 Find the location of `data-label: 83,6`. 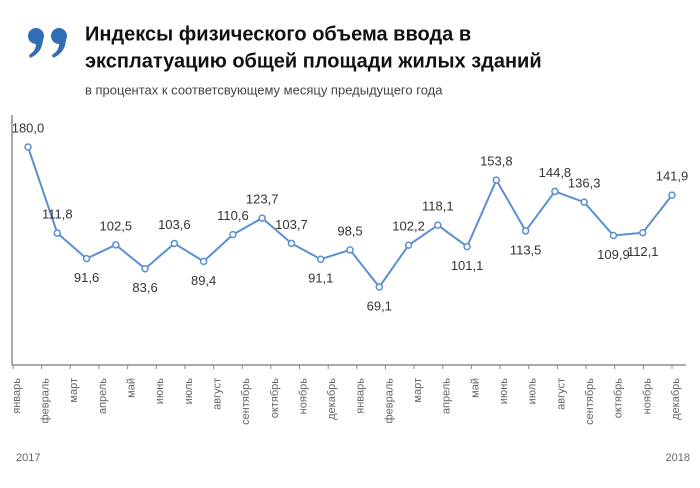

data-label: 83,6 is located at coordinates (144, 287).